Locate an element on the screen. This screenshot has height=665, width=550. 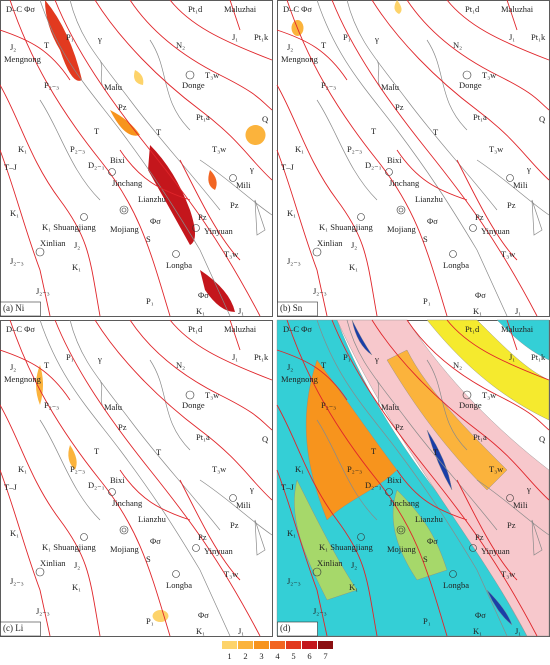
map-label: Donge is located at coordinates (470, 85).